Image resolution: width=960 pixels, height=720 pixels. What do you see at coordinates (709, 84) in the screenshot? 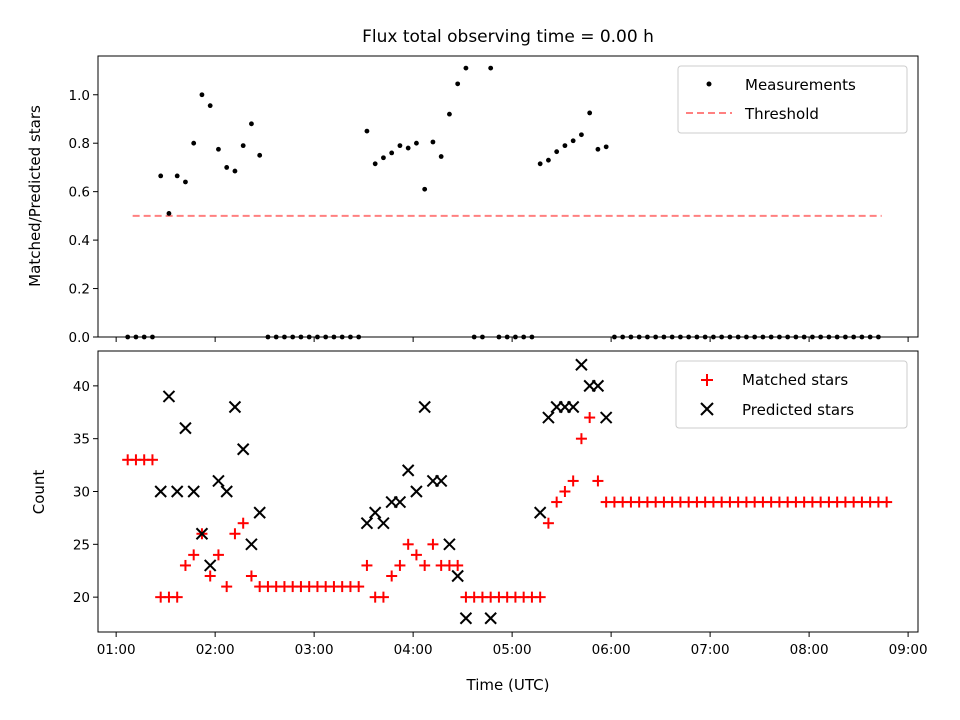
I see `legend-measurements-marker` at bounding box center [709, 84].